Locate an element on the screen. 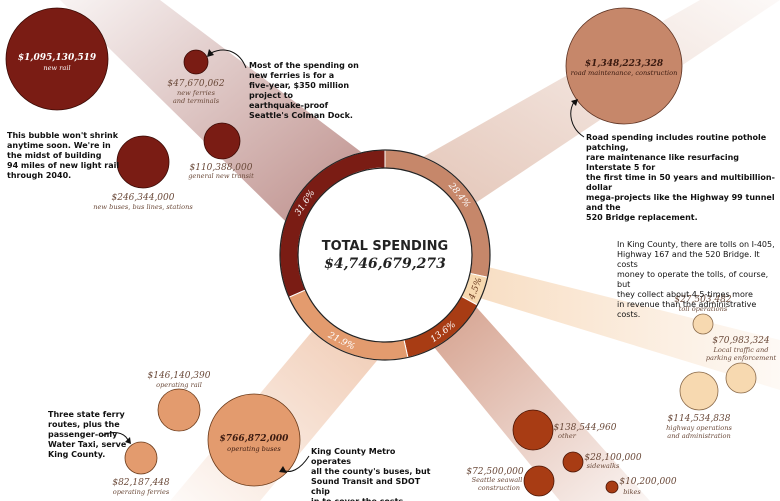 The image size is (780, 501). bubble-bikes is located at coordinates (612, 487).